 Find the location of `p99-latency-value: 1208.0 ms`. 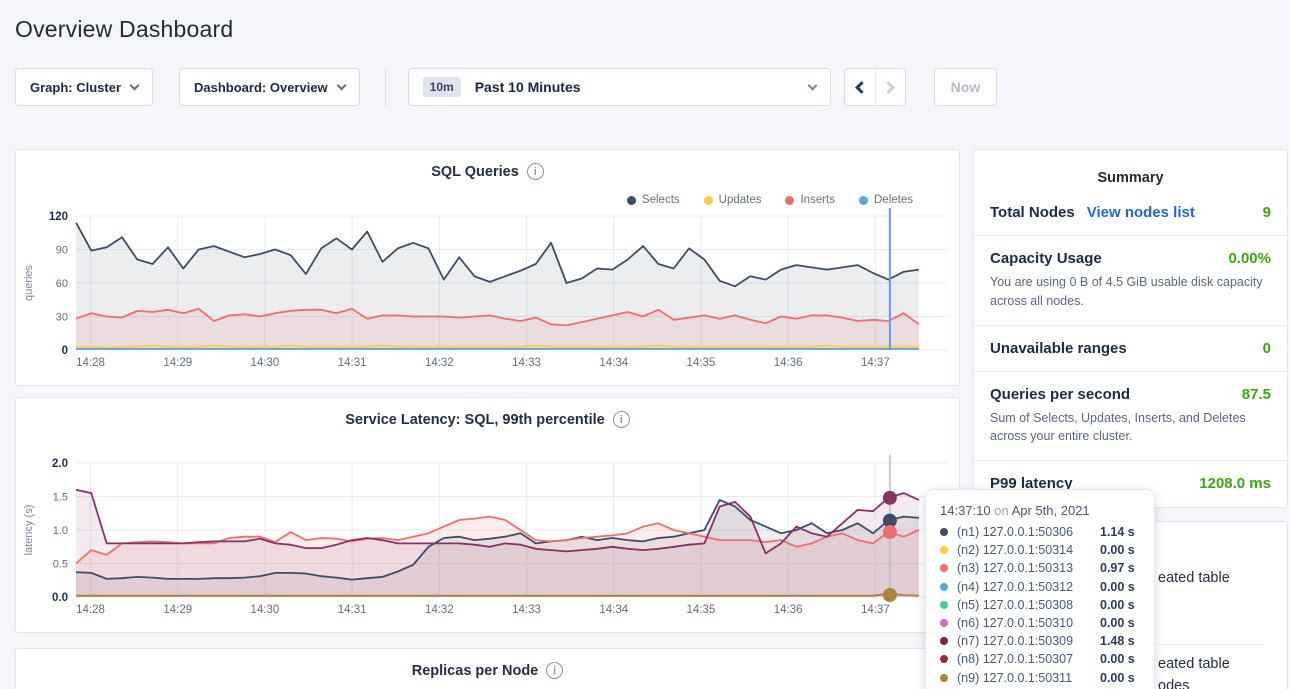

p99-latency-value: 1208.0 ms is located at coordinates (1235, 483).